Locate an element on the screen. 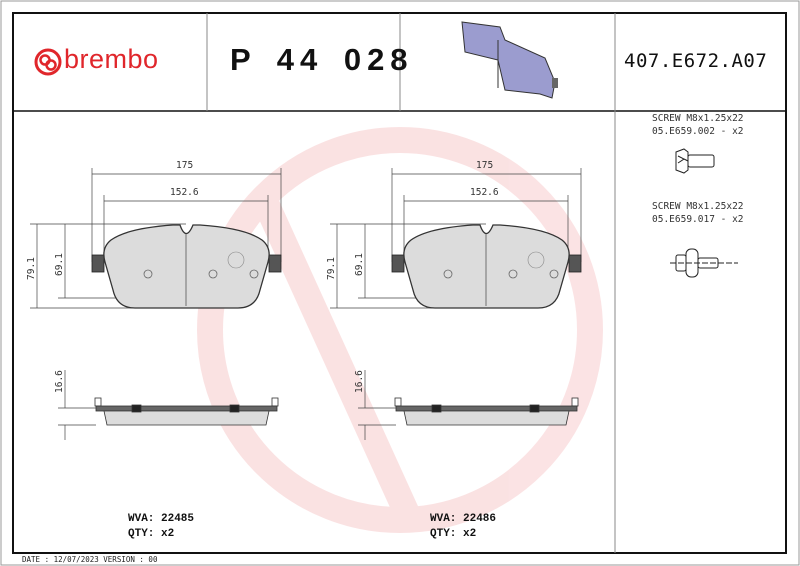 The height and width of the screenshot is (566, 800). pad-2-height-outer: 79.1 is located at coordinates (331, 268).